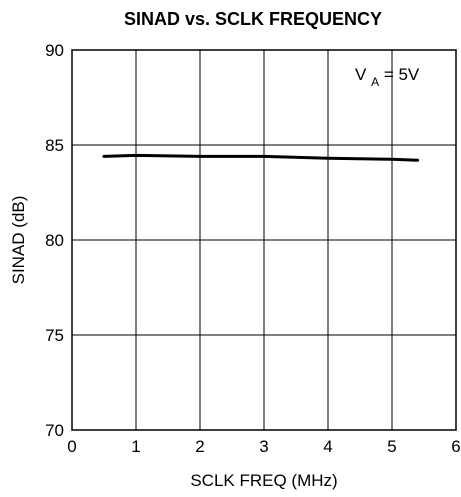 This screenshot has width=461, height=497. Describe the element at coordinates (361, 74) in the screenshot. I see `annotation-main: V` at that location.